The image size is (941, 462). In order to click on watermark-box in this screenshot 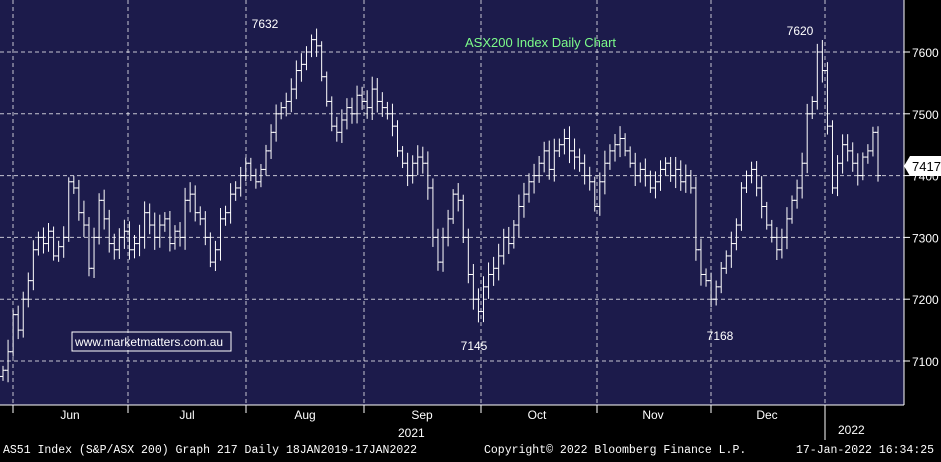, I will do `click(151, 341)`.